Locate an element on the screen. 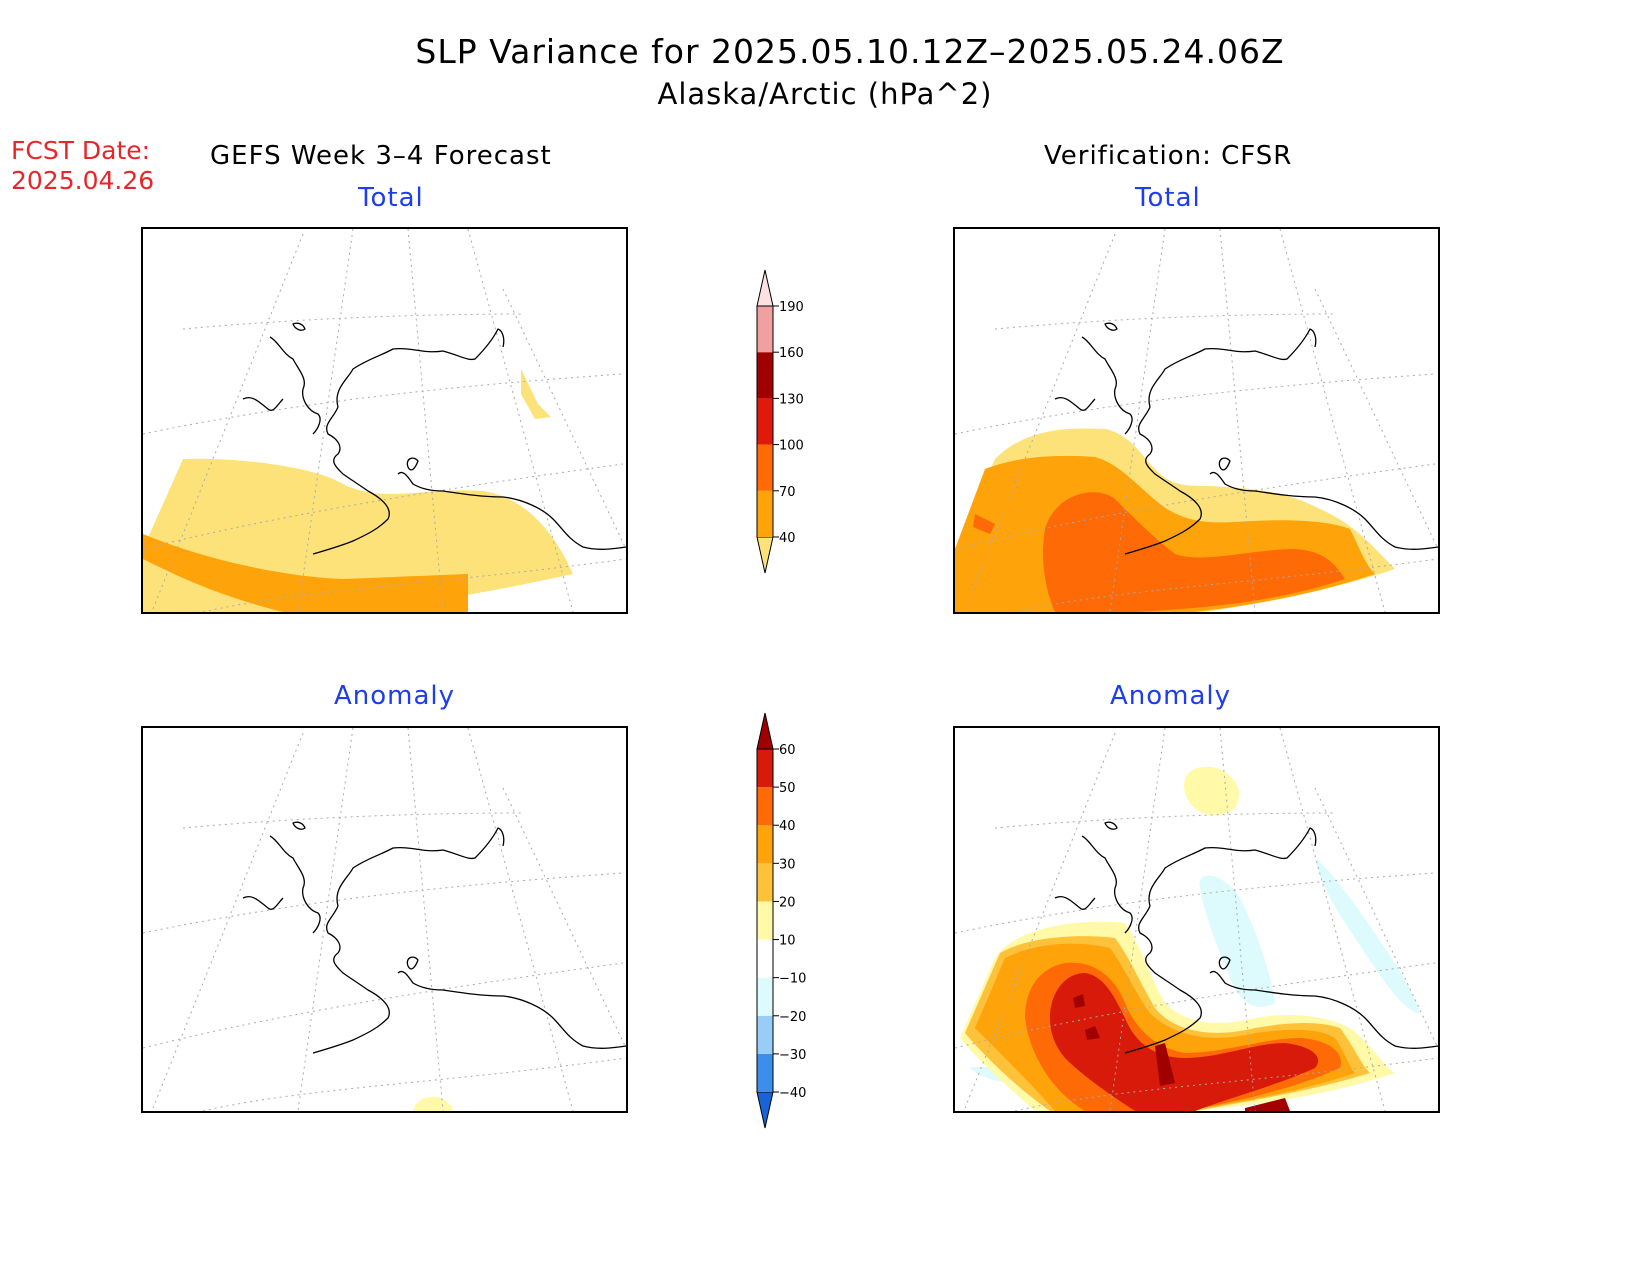 Image resolution: width=1650 pixels, height=1275 pixels. fcst-total-title: Total is located at coordinates (391, 198).